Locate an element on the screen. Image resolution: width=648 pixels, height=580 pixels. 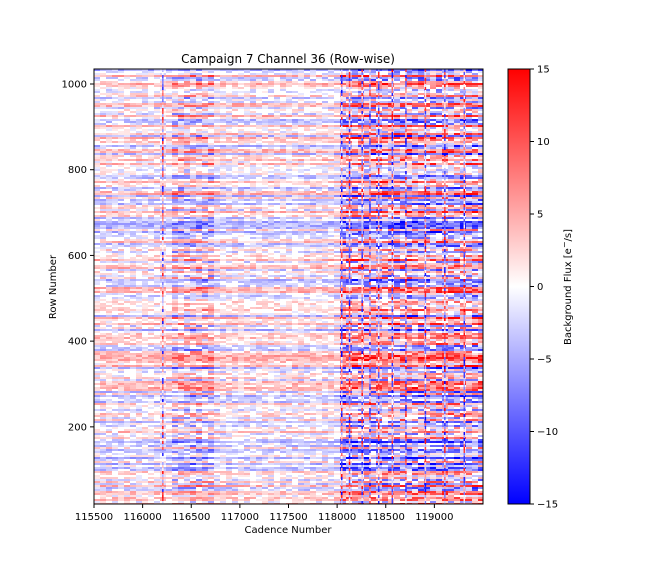
chart-title: Campaign 7 Channel 36 (Row-wise) is located at coordinates (288, 59).